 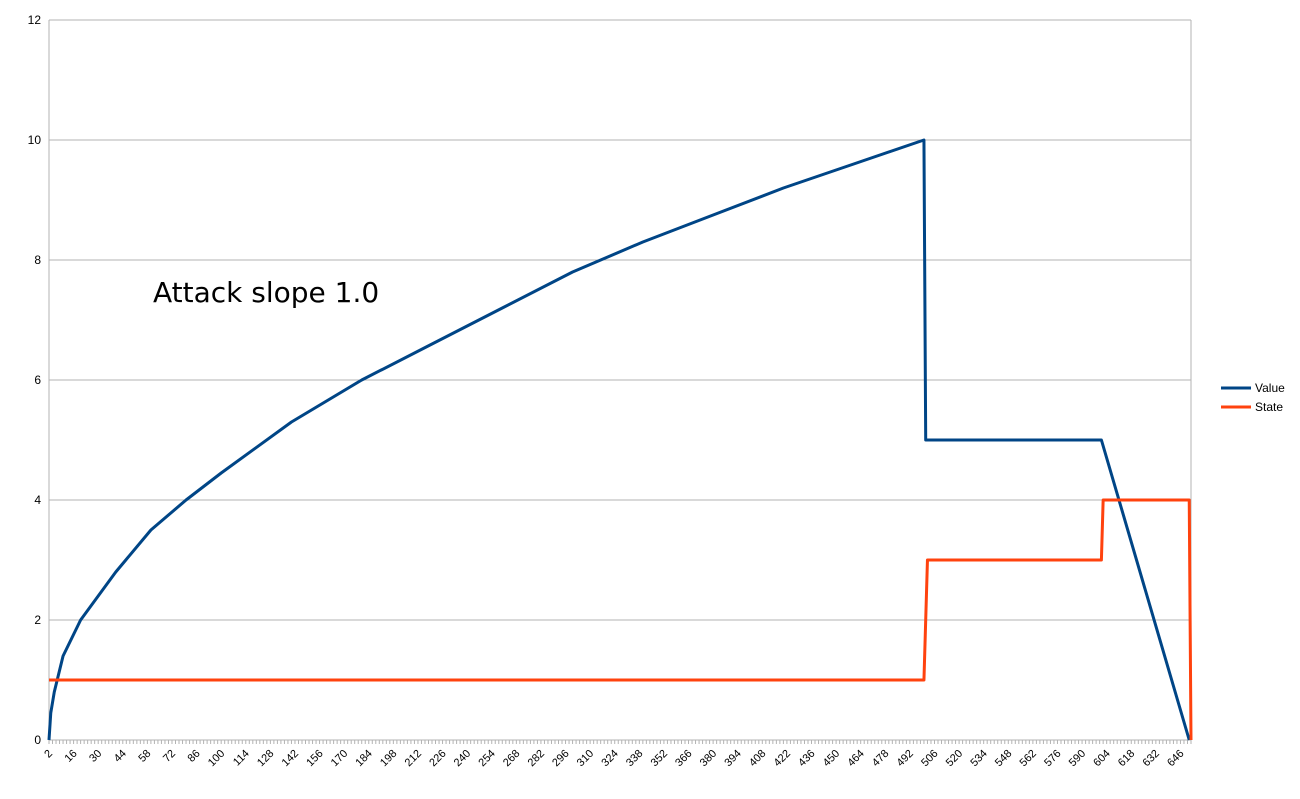 I want to click on x-tick-label: 30, so click(x=95, y=756).